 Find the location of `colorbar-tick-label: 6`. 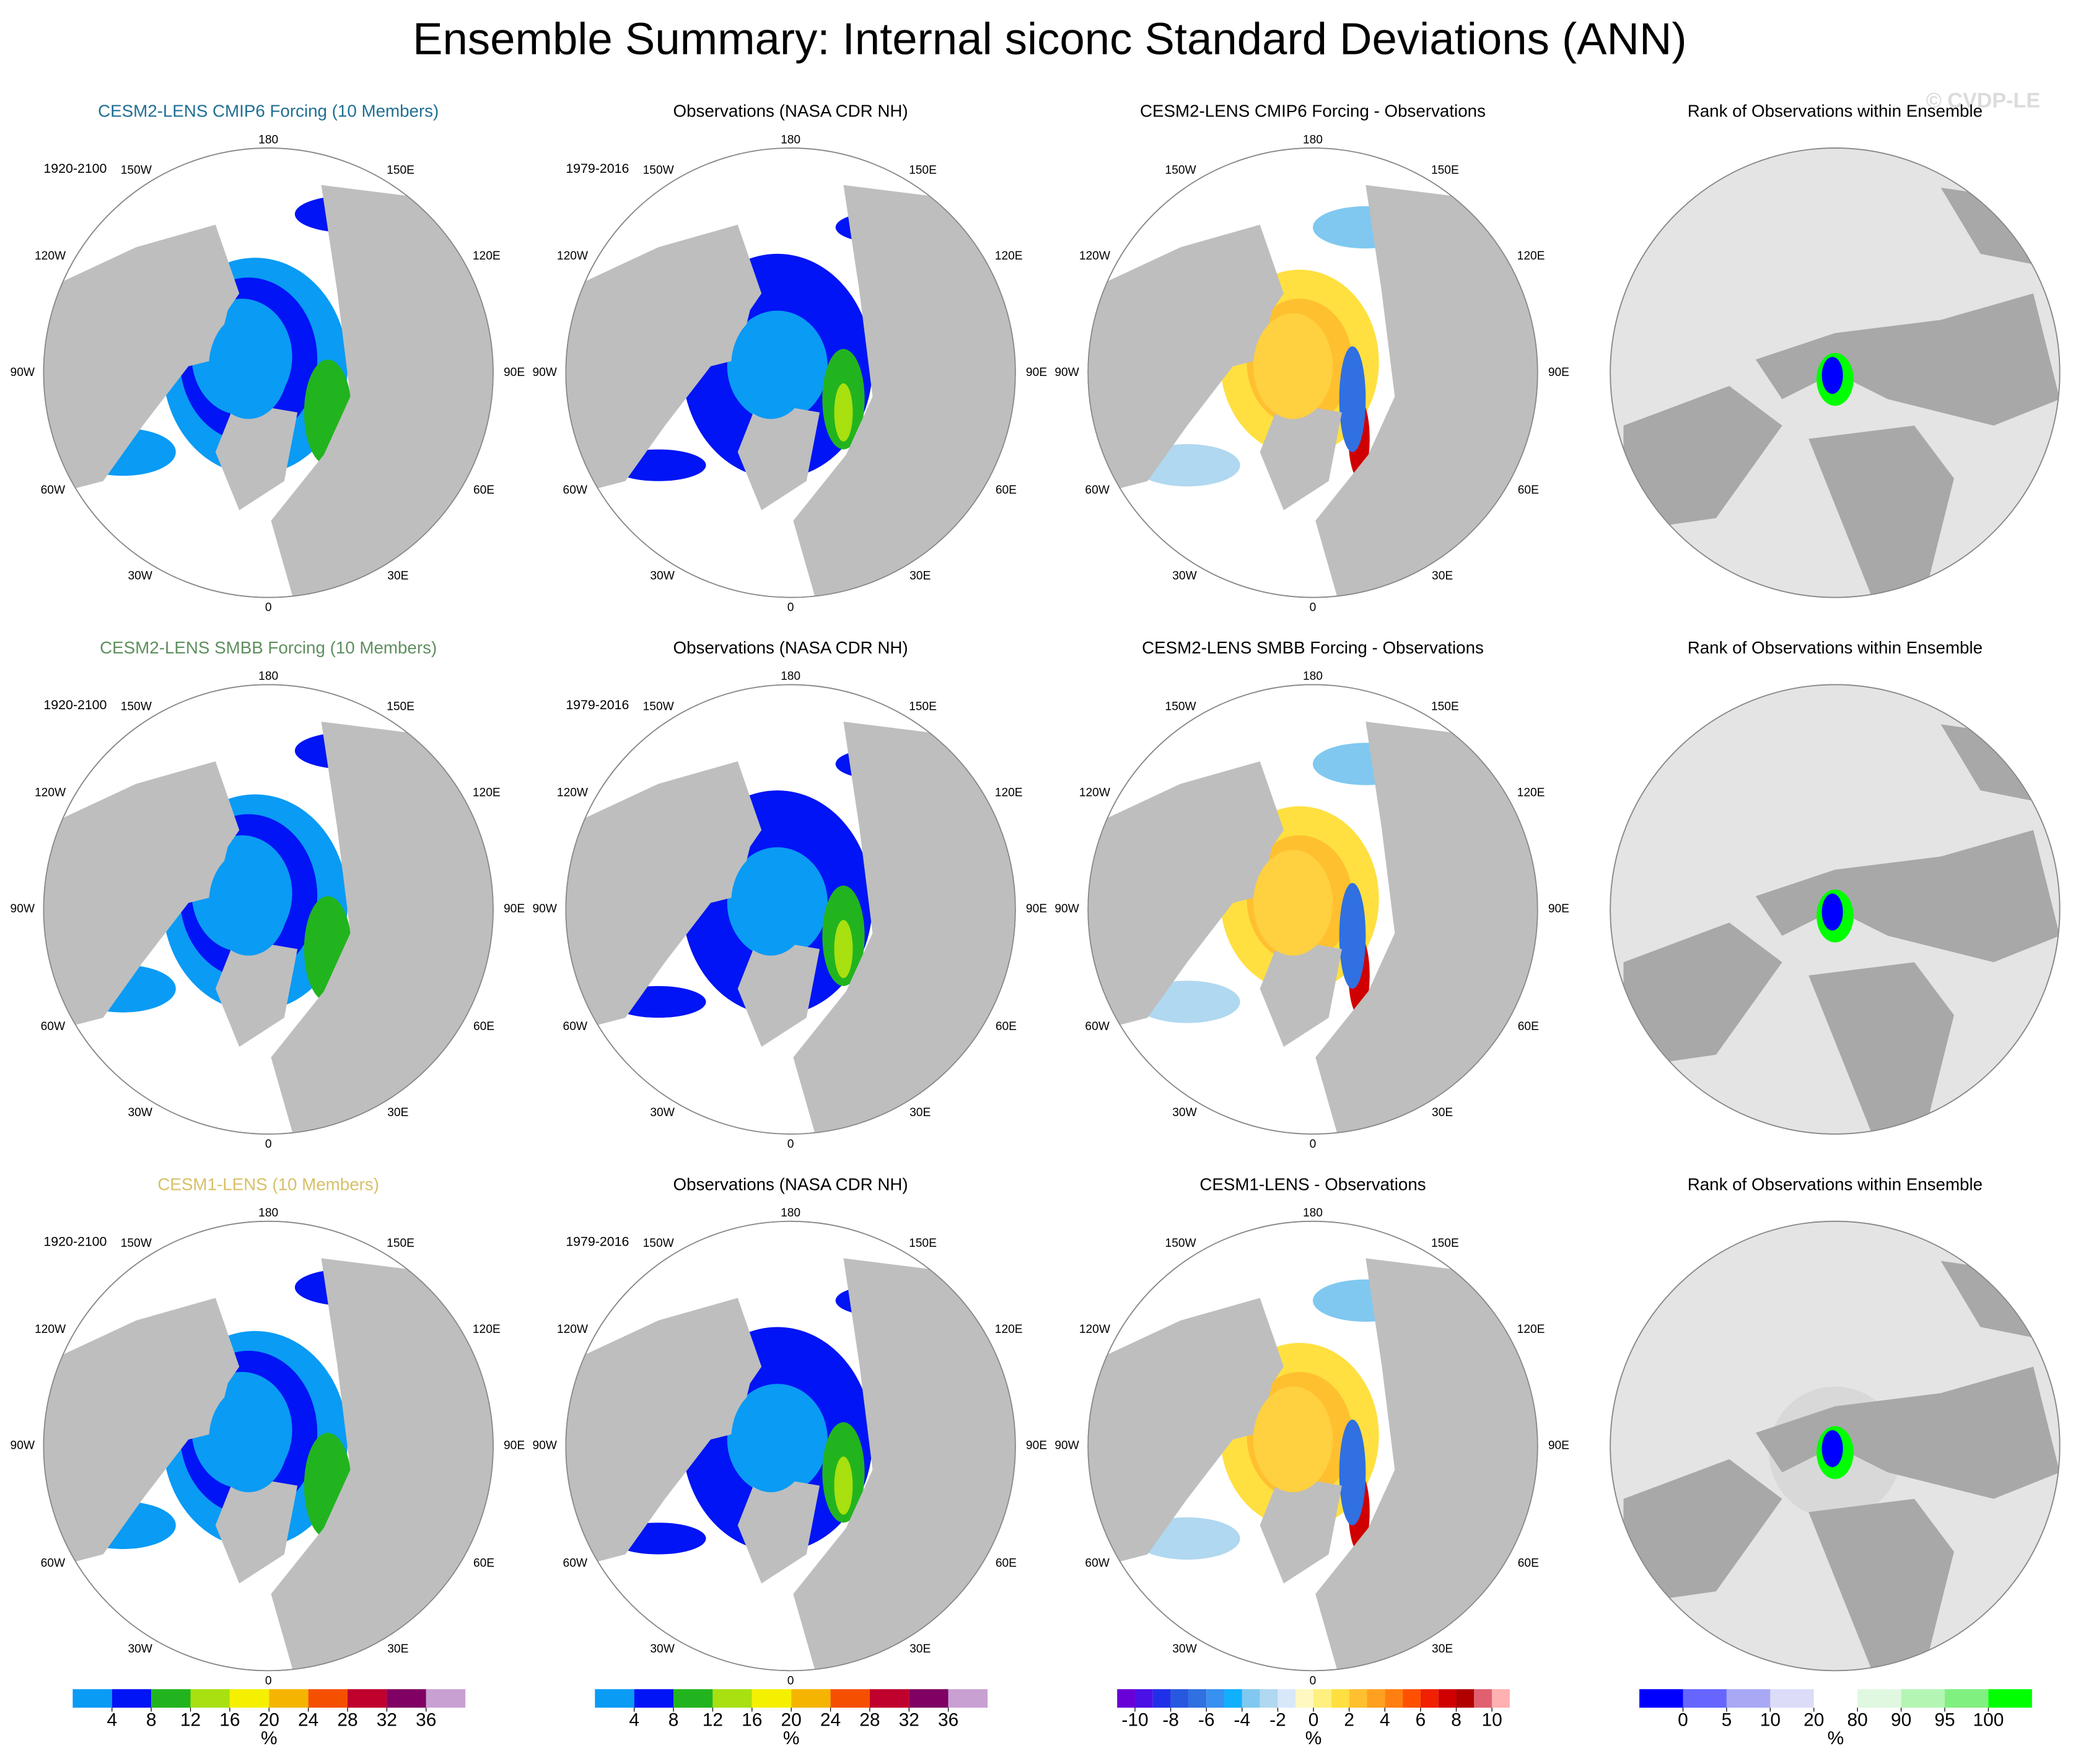

colorbar-tick-label: 6 is located at coordinates (1421, 1719).